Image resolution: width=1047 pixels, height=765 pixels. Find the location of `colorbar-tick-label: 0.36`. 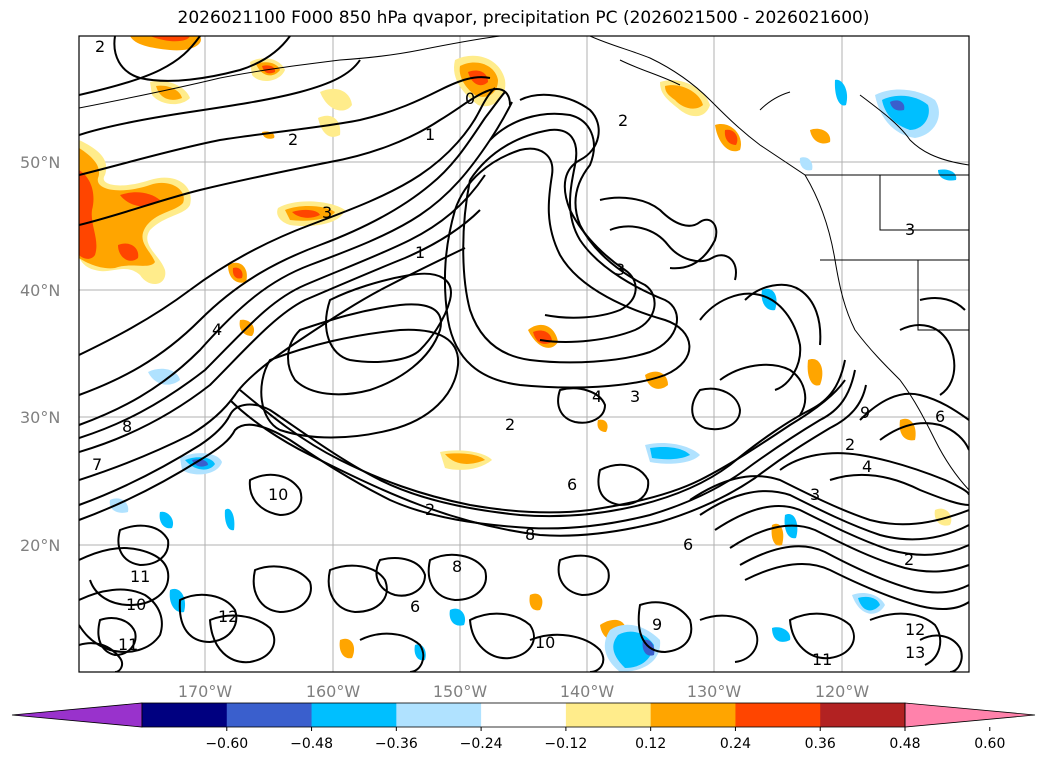

colorbar-tick-label: 0.36 is located at coordinates (820, 744).